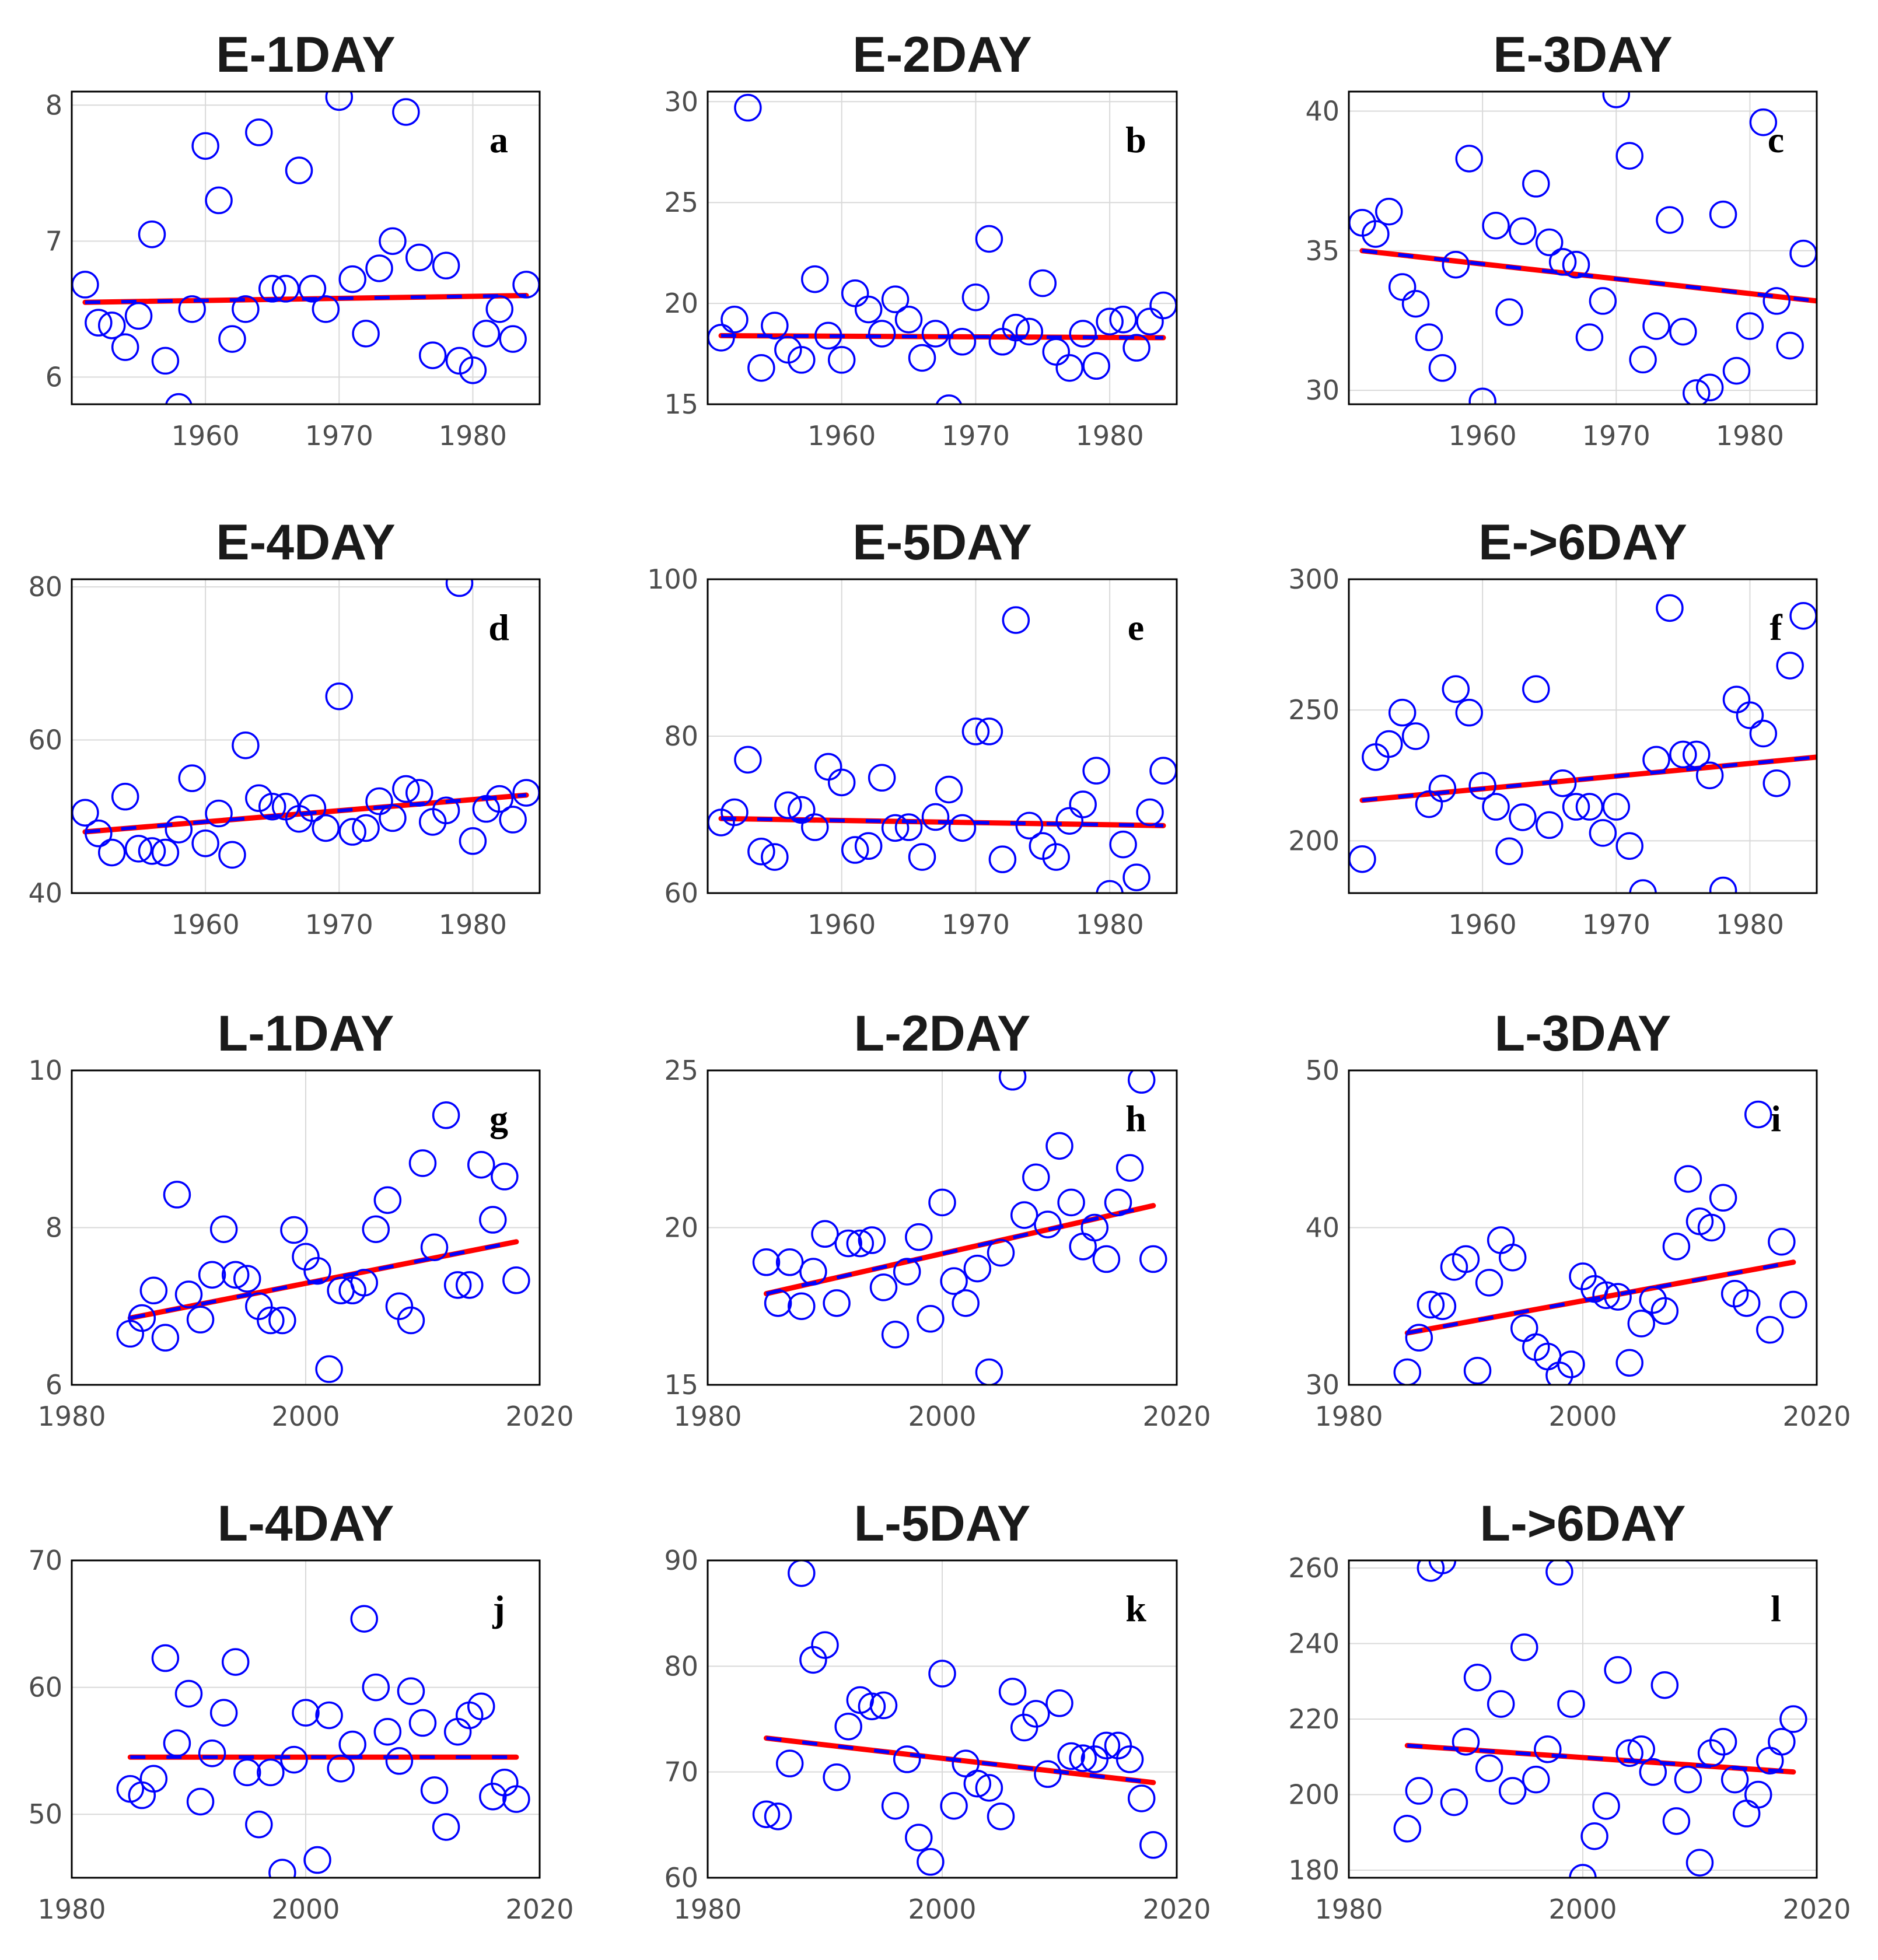 The height and width of the screenshot is (1960, 1878). What do you see at coordinates (681, 1666) in the screenshot?
I see `y-tick-label: 80` at bounding box center [681, 1666].